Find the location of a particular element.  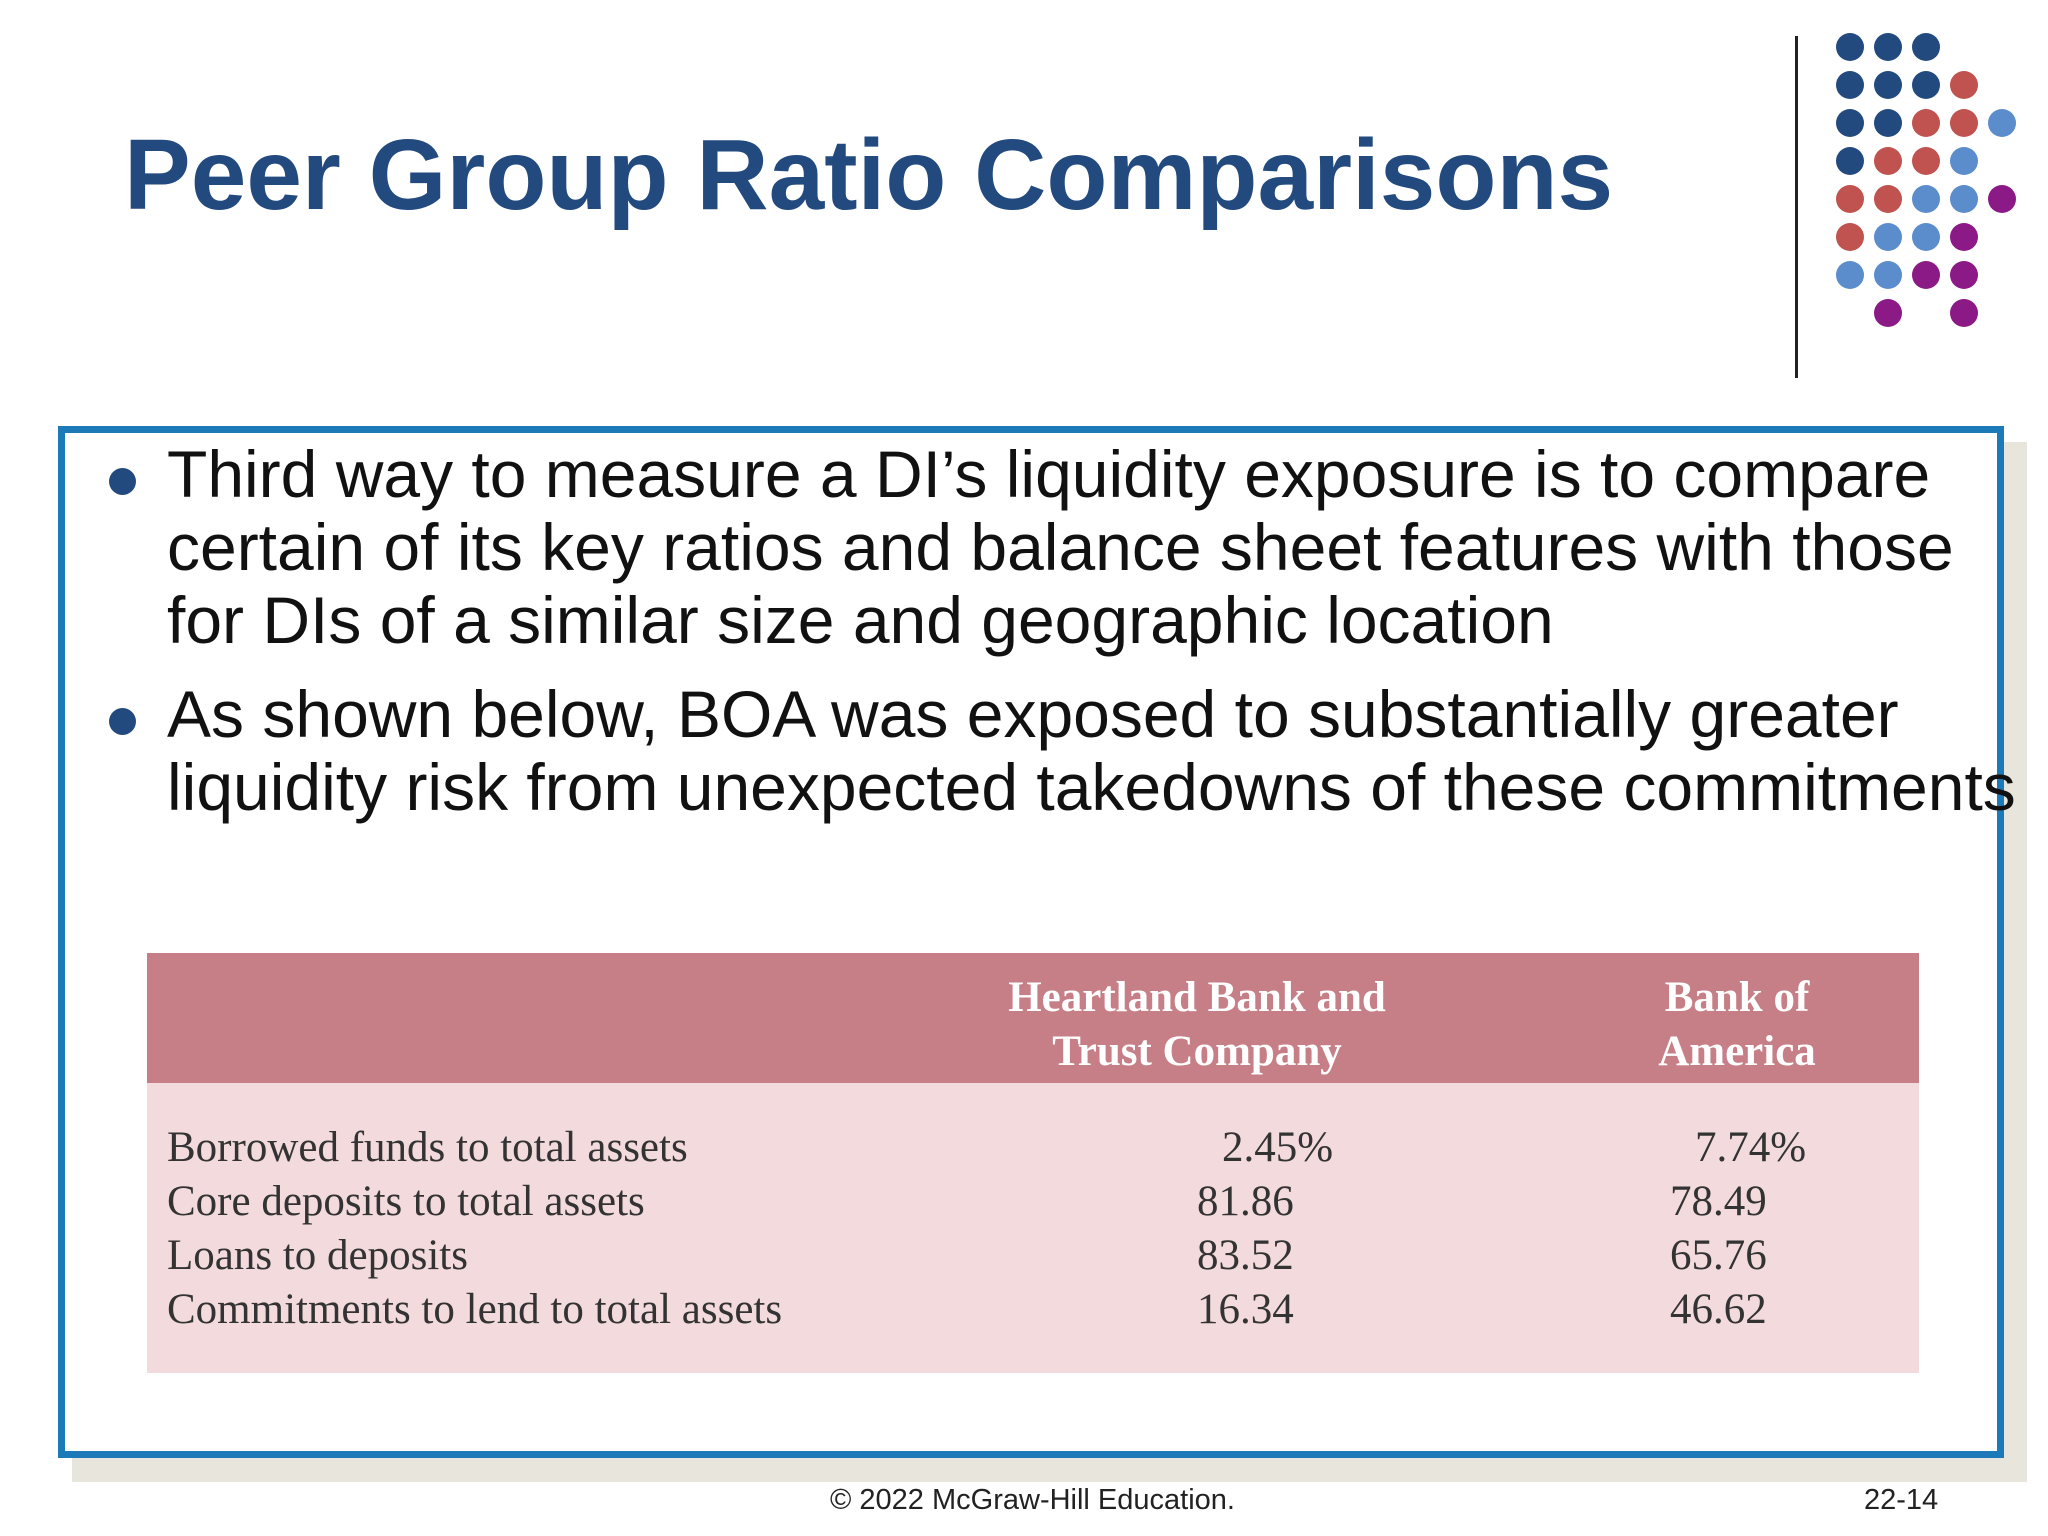

header-bank-of-america: Bank of America is located at coordinates (1737, 1024).